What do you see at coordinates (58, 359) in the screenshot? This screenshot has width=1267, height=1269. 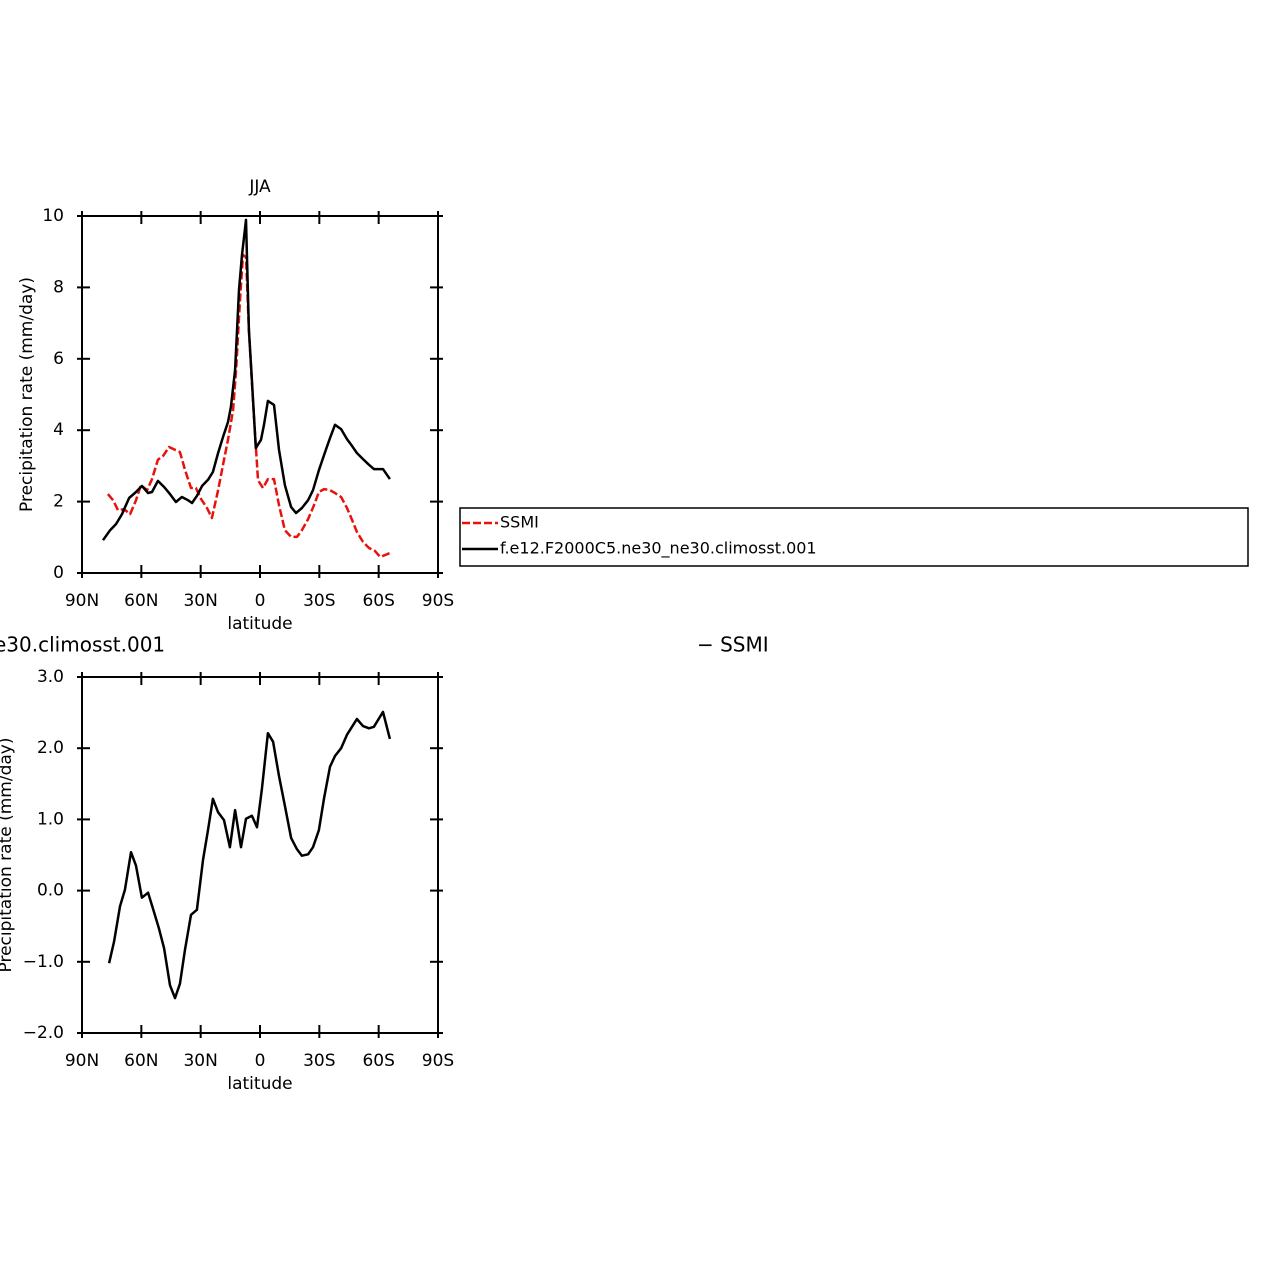 I see `y-tick-label: 6` at bounding box center [58, 359].